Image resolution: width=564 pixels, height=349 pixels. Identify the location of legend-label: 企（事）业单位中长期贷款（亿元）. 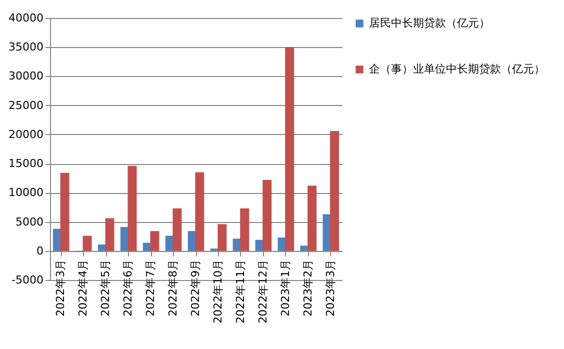
(457, 69).